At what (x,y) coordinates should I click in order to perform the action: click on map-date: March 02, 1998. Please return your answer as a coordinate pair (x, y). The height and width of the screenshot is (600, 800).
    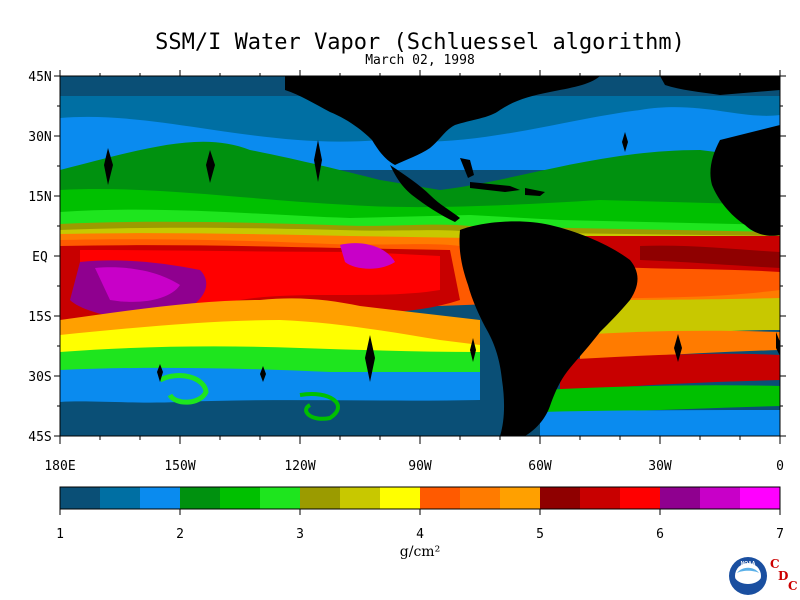
    Looking at the image, I should click on (420, 60).